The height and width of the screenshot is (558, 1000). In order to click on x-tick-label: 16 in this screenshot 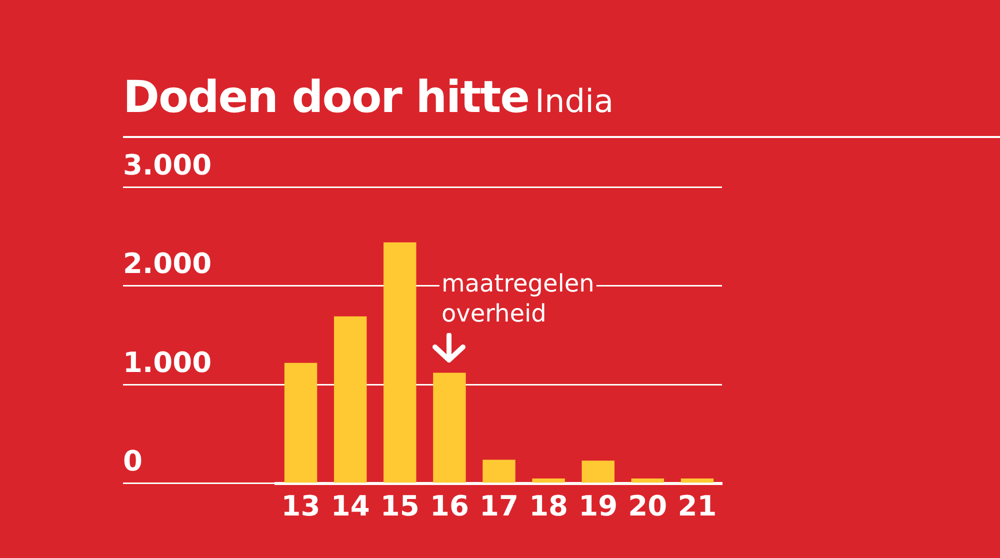, I will do `click(449, 505)`.